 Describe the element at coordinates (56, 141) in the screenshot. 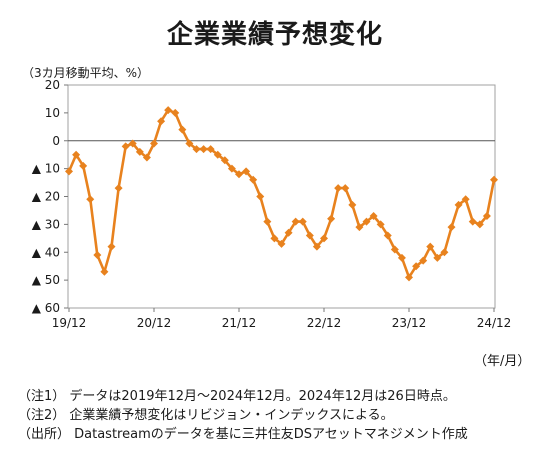

I see `y-tick-label: 0` at that location.